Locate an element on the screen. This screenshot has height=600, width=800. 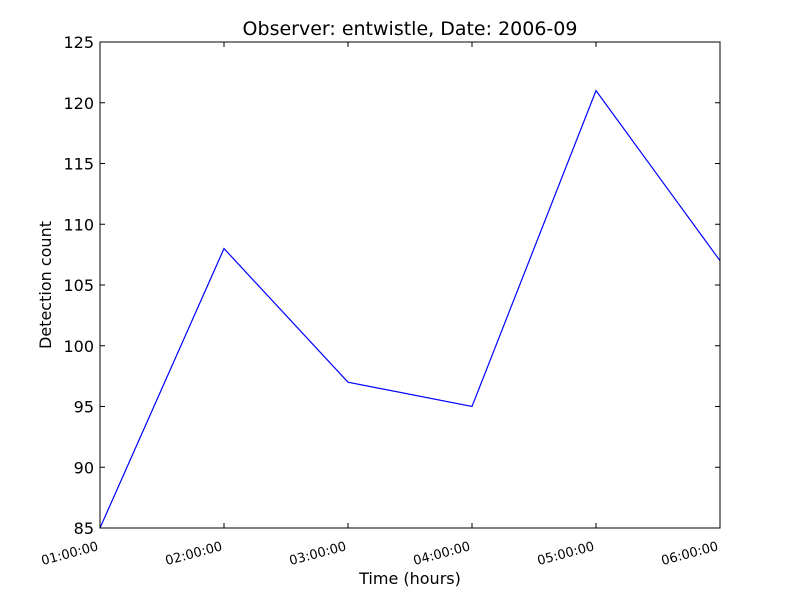
y-tick-label: 100 is located at coordinates (78, 346).